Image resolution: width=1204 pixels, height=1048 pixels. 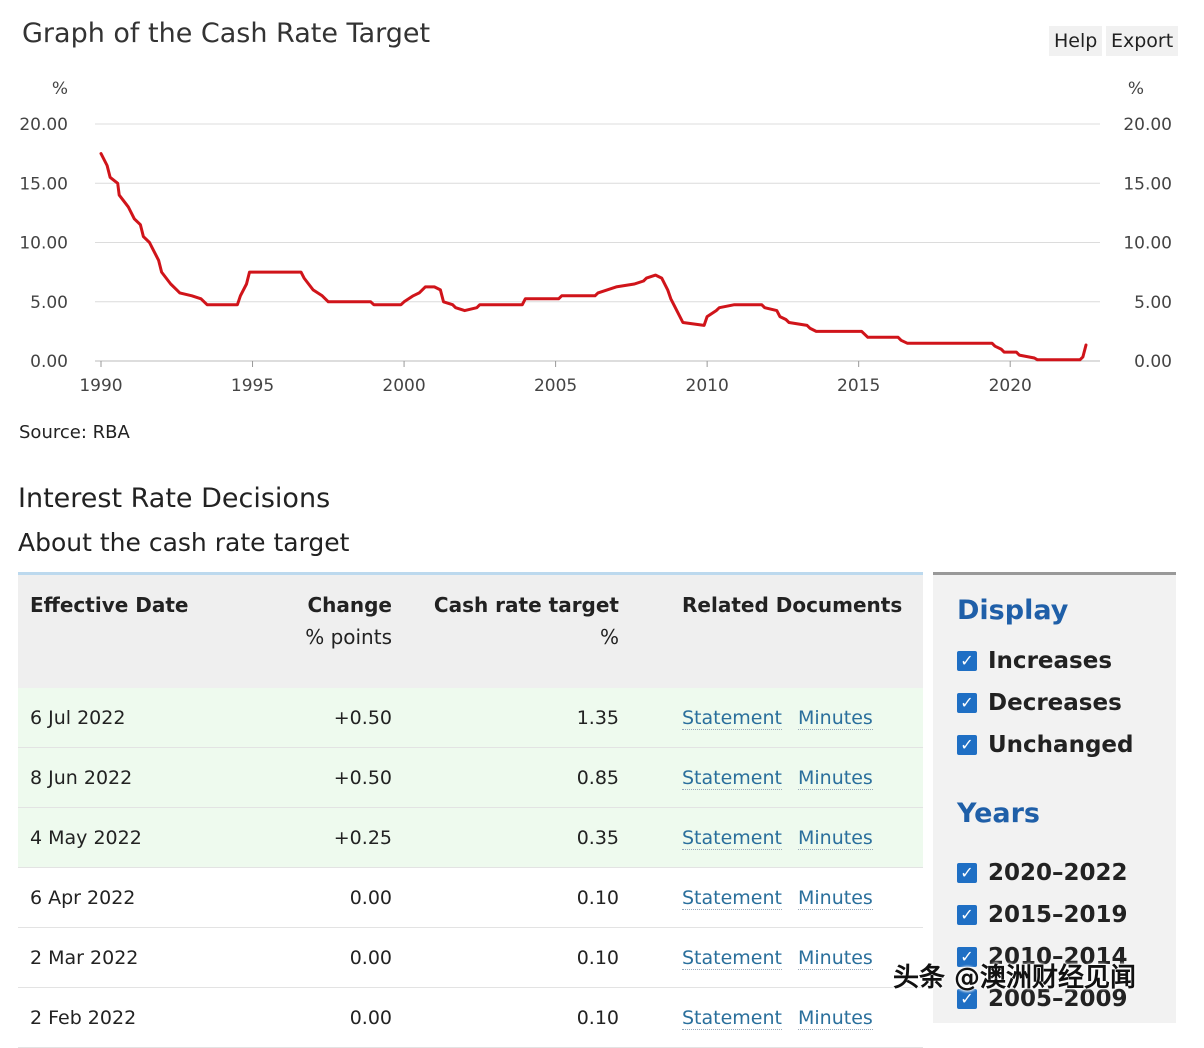 I want to click on display-option-unchanged: ✓ Unchanged, so click(x=1045, y=745).